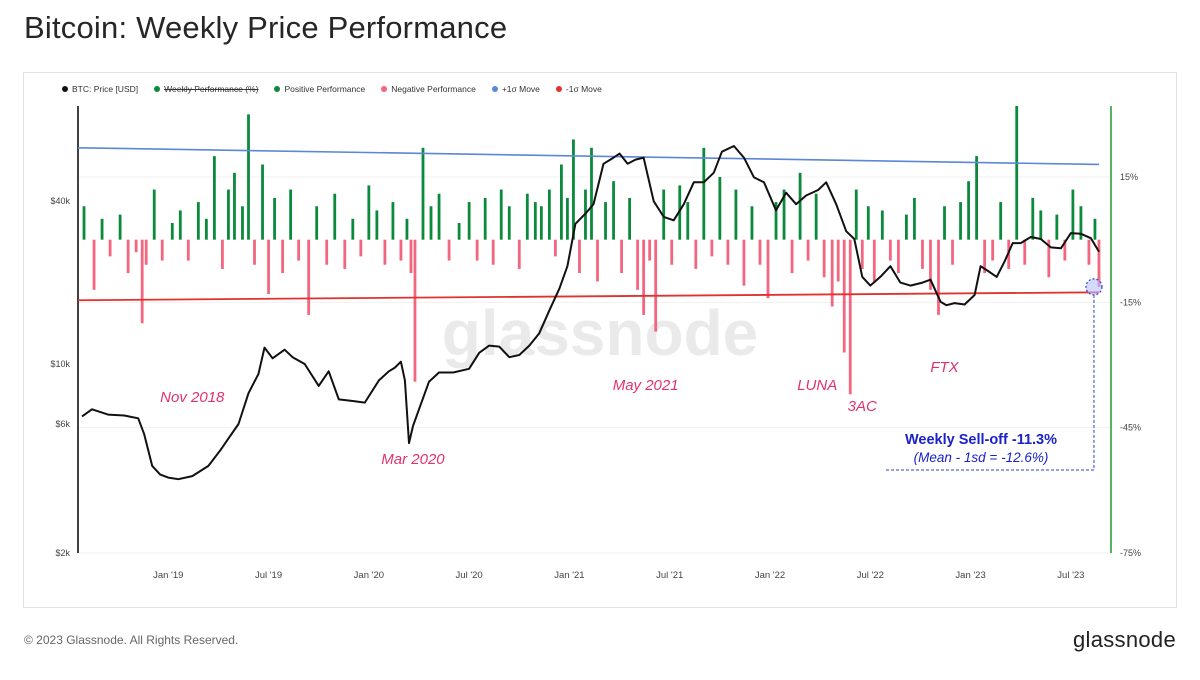  Describe the element at coordinates (428, 89) in the screenshot. I see `legend-item-3: Negative Performance` at that location.